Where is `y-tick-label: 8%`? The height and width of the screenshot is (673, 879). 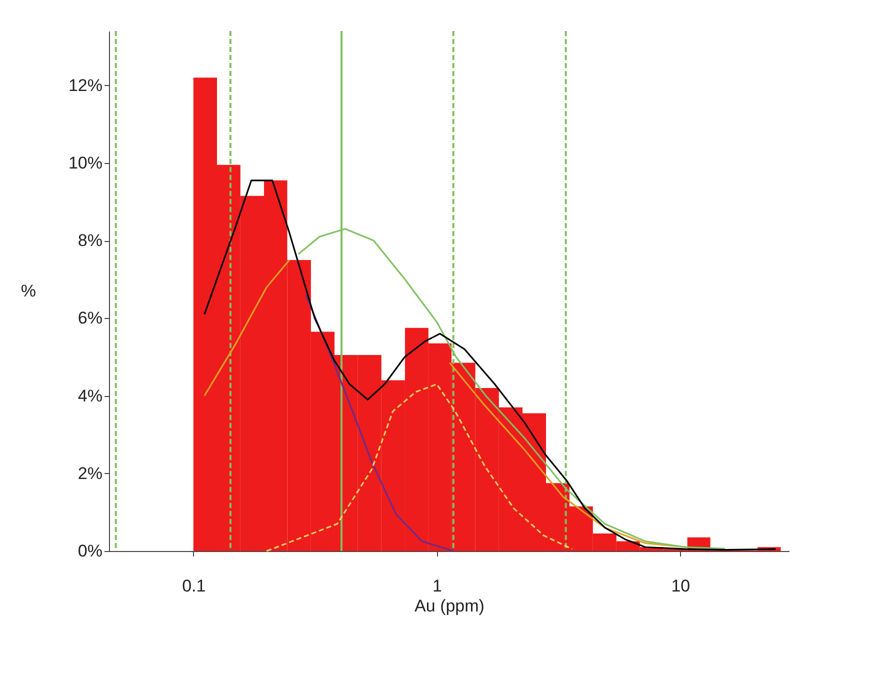
y-tick-label: 8% is located at coordinates (90, 240).